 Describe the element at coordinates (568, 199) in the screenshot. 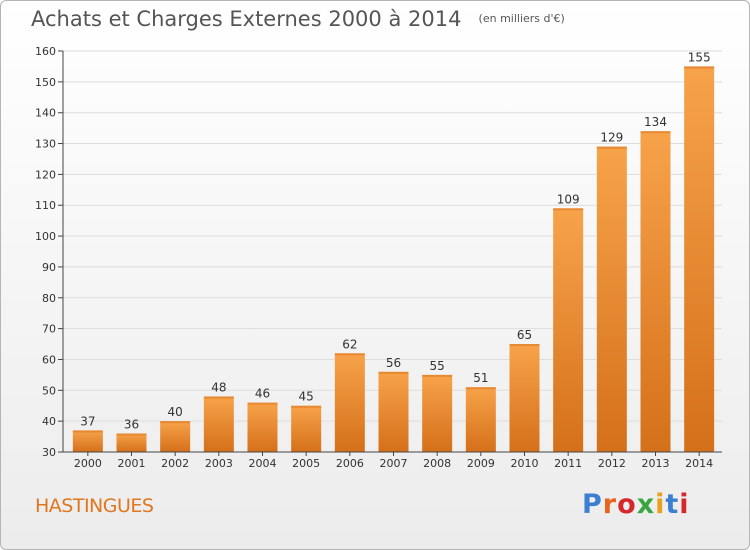

I see `data-label: 109` at that location.